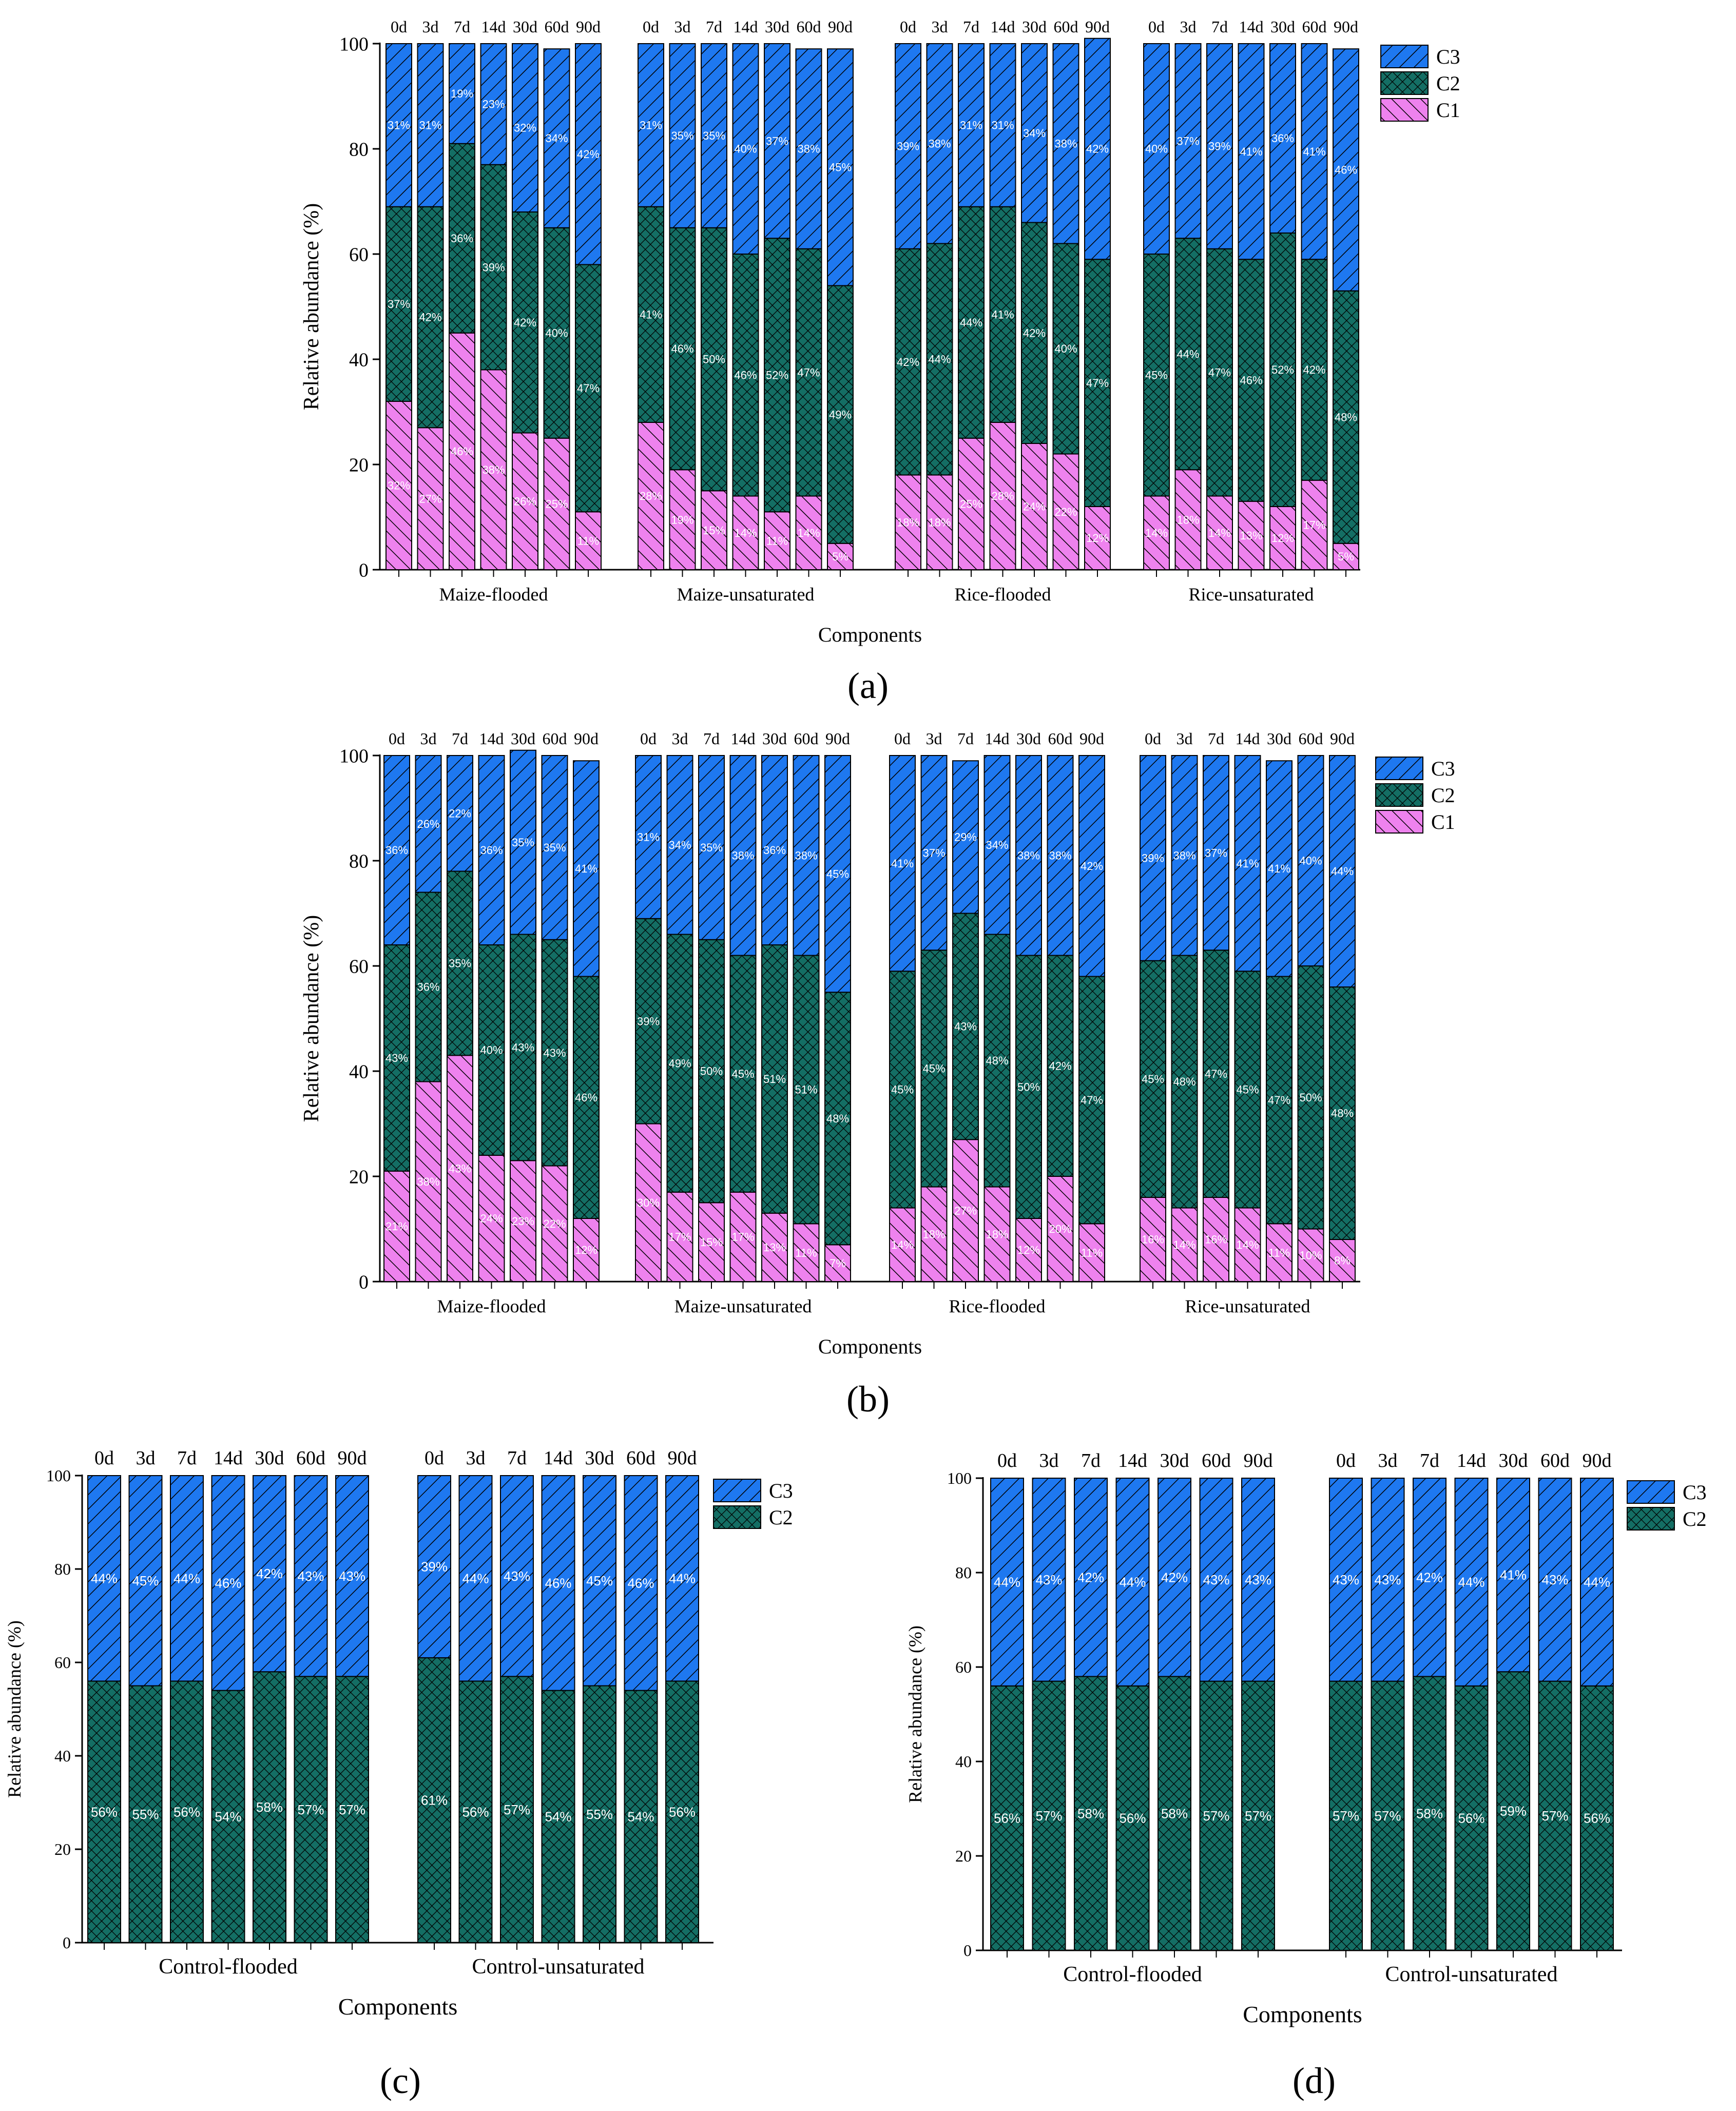 The image size is (1736, 2111). I want to click on legend-swatch-c3, so click(1651, 1492).